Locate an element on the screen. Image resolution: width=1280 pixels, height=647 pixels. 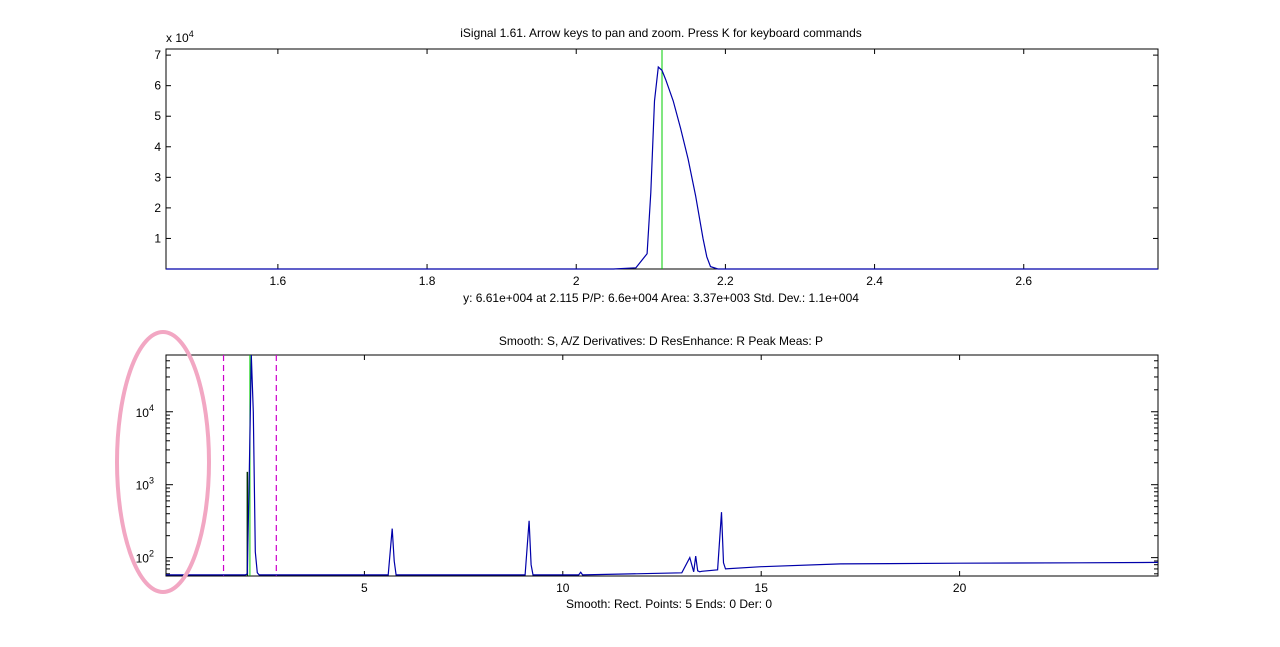
bottom-y-tick-label-0: 10² is located at coordinates (145, 557).